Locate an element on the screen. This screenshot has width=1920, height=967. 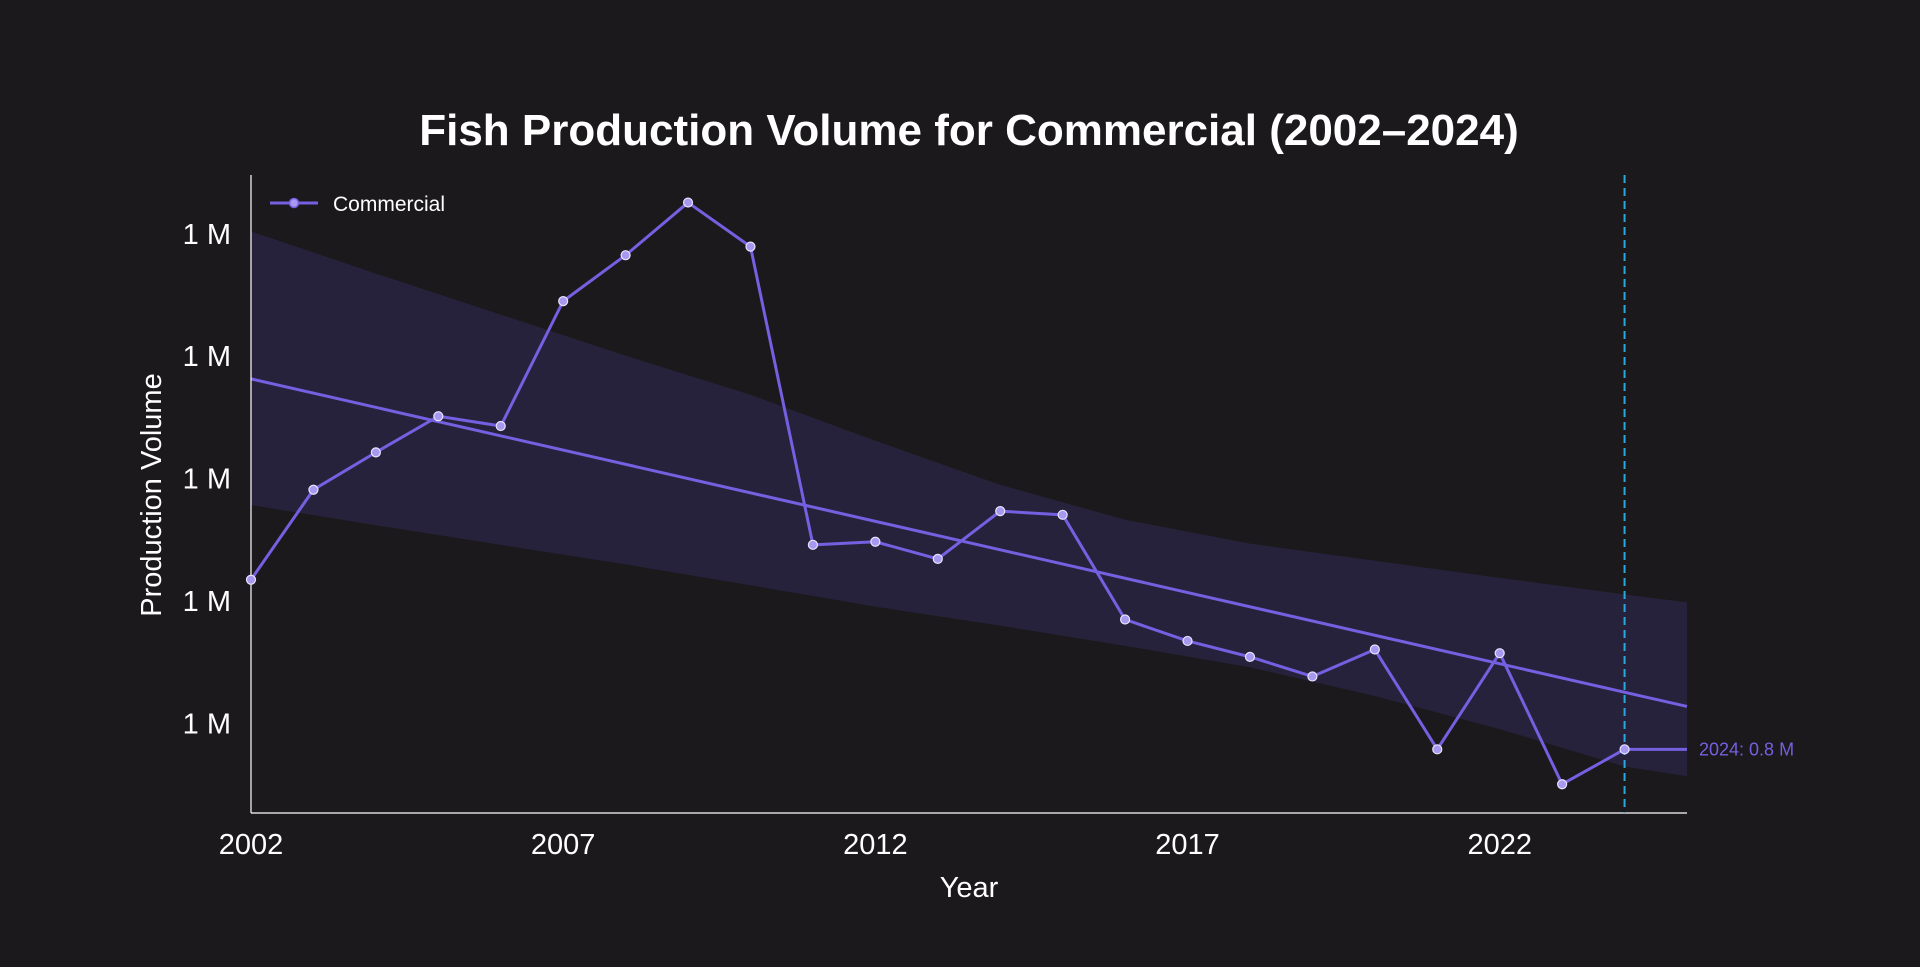
x-tick-label: 2017 is located at coordinates (1187, 845).